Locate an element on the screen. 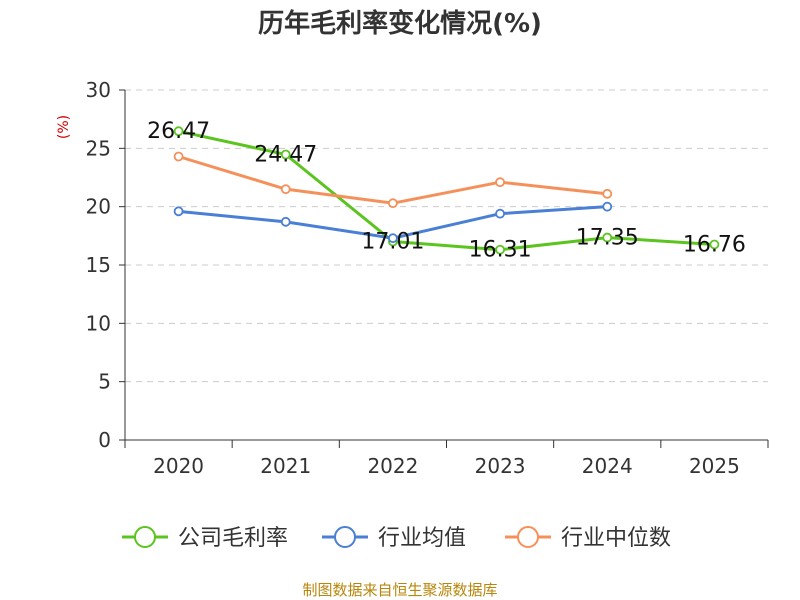 The image size is (800, 600). data-label: 16.31 is located at coordinates (500, 250).